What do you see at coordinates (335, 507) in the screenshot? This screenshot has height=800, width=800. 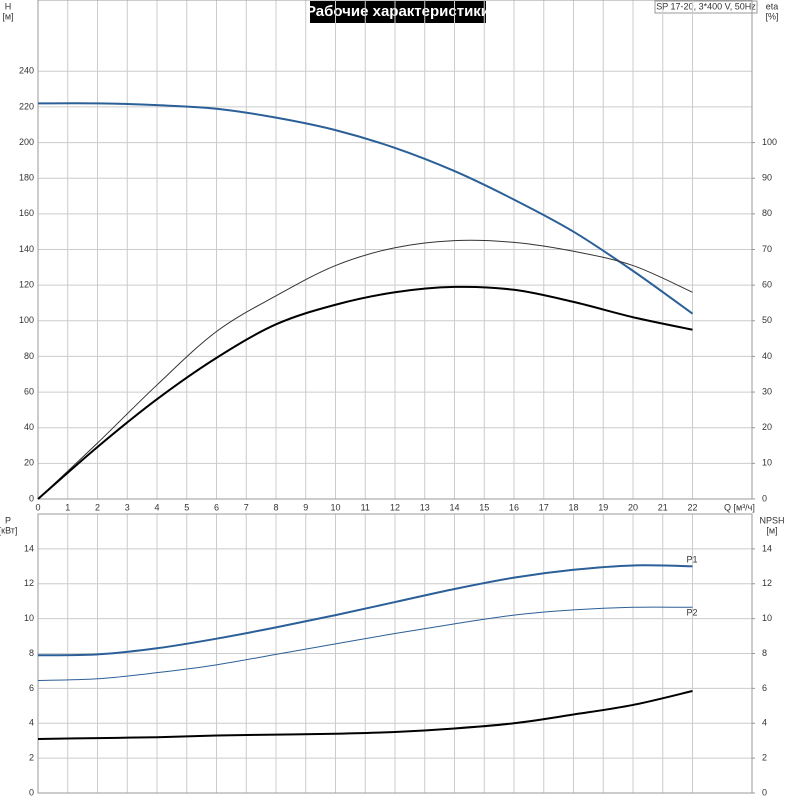 I see `x-tick-label: 10` at bounding box center [335, 507].